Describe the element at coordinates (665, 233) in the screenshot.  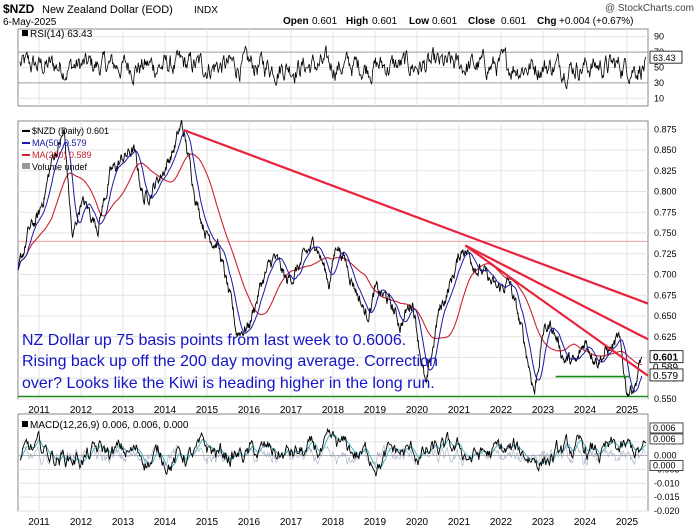
I see `price-ytick-label: 0.750` at that location.